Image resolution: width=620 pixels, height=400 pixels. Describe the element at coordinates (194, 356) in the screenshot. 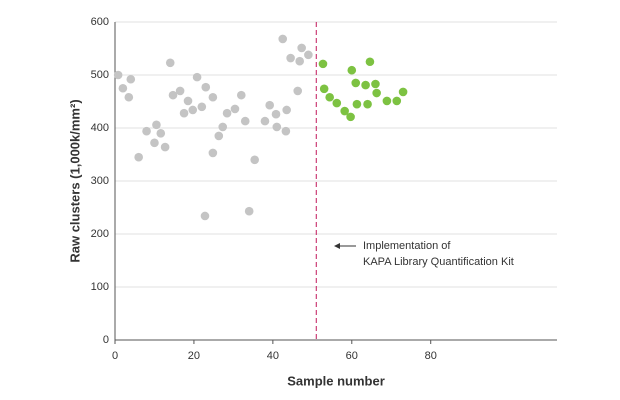

I see `x-tick-label: 20` at that location.